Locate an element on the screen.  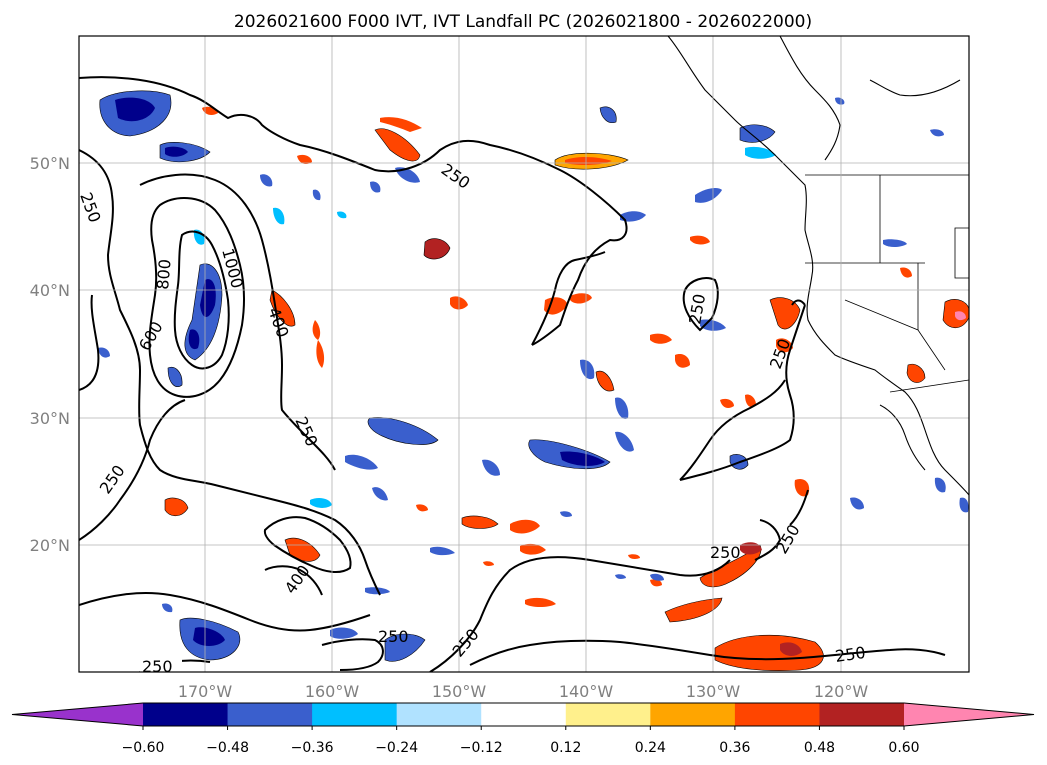
lon-label: 120°W is located at coordinates (841, 691).